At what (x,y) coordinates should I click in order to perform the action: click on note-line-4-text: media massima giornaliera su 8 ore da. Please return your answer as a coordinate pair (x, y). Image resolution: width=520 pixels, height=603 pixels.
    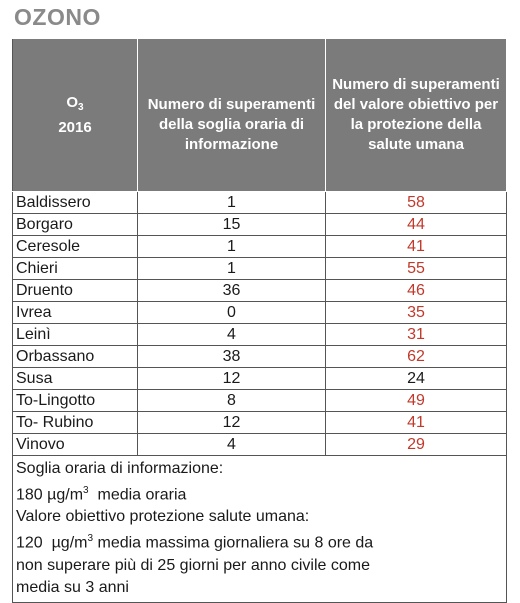
    Looking at the image, I should click on (233, 543).